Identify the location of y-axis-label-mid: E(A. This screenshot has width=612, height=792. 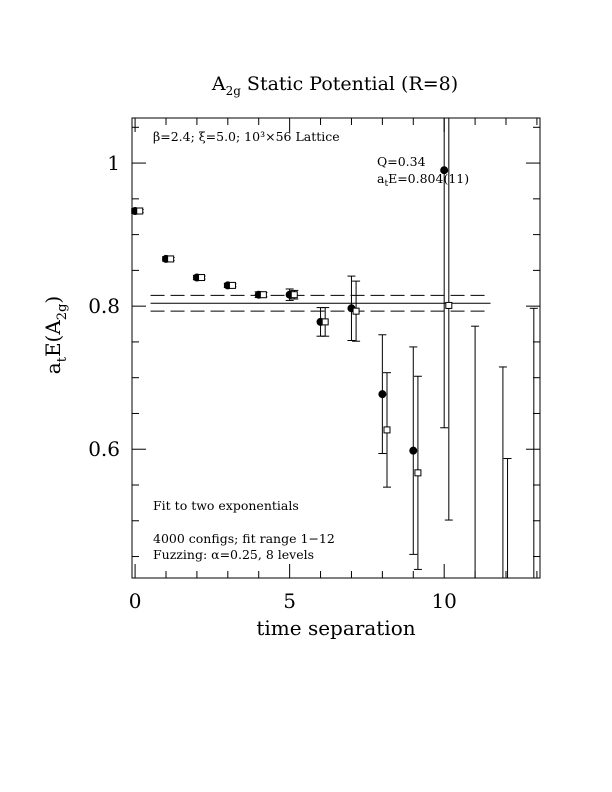
(53, 338).